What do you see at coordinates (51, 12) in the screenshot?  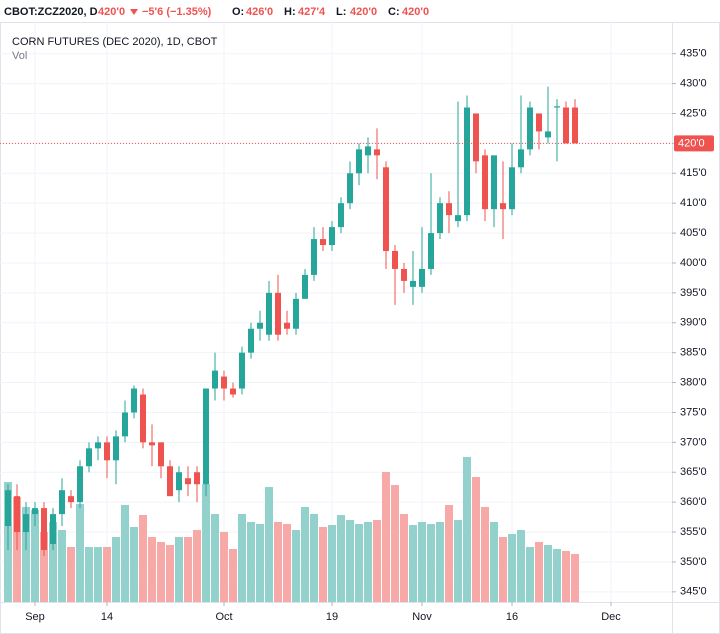 I see `symbol: CBOT:ZCZ2020, D` at bounding box center [51, 12].